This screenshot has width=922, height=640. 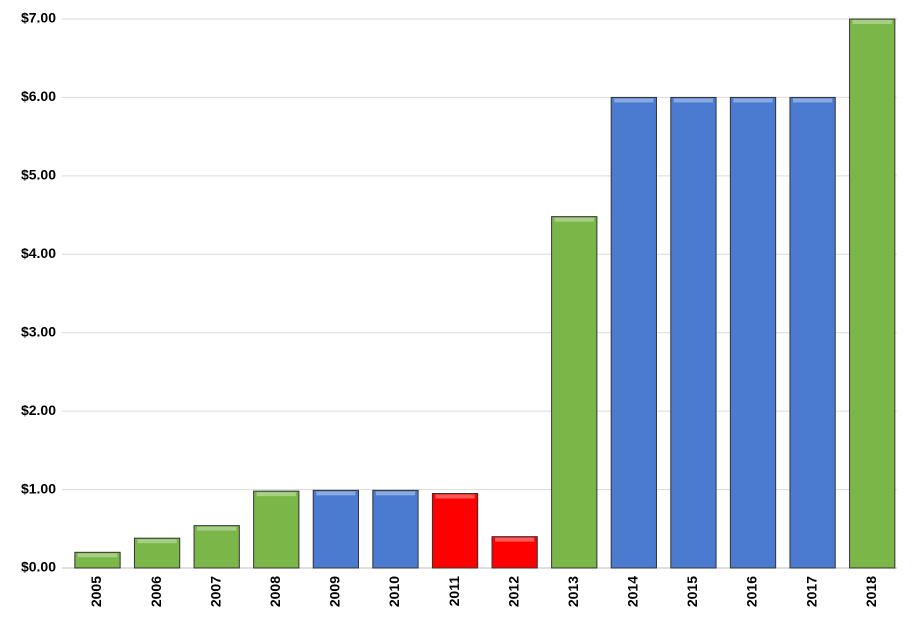 I want to click on y-tick-label: $4.00, so click(x=38, y=253).